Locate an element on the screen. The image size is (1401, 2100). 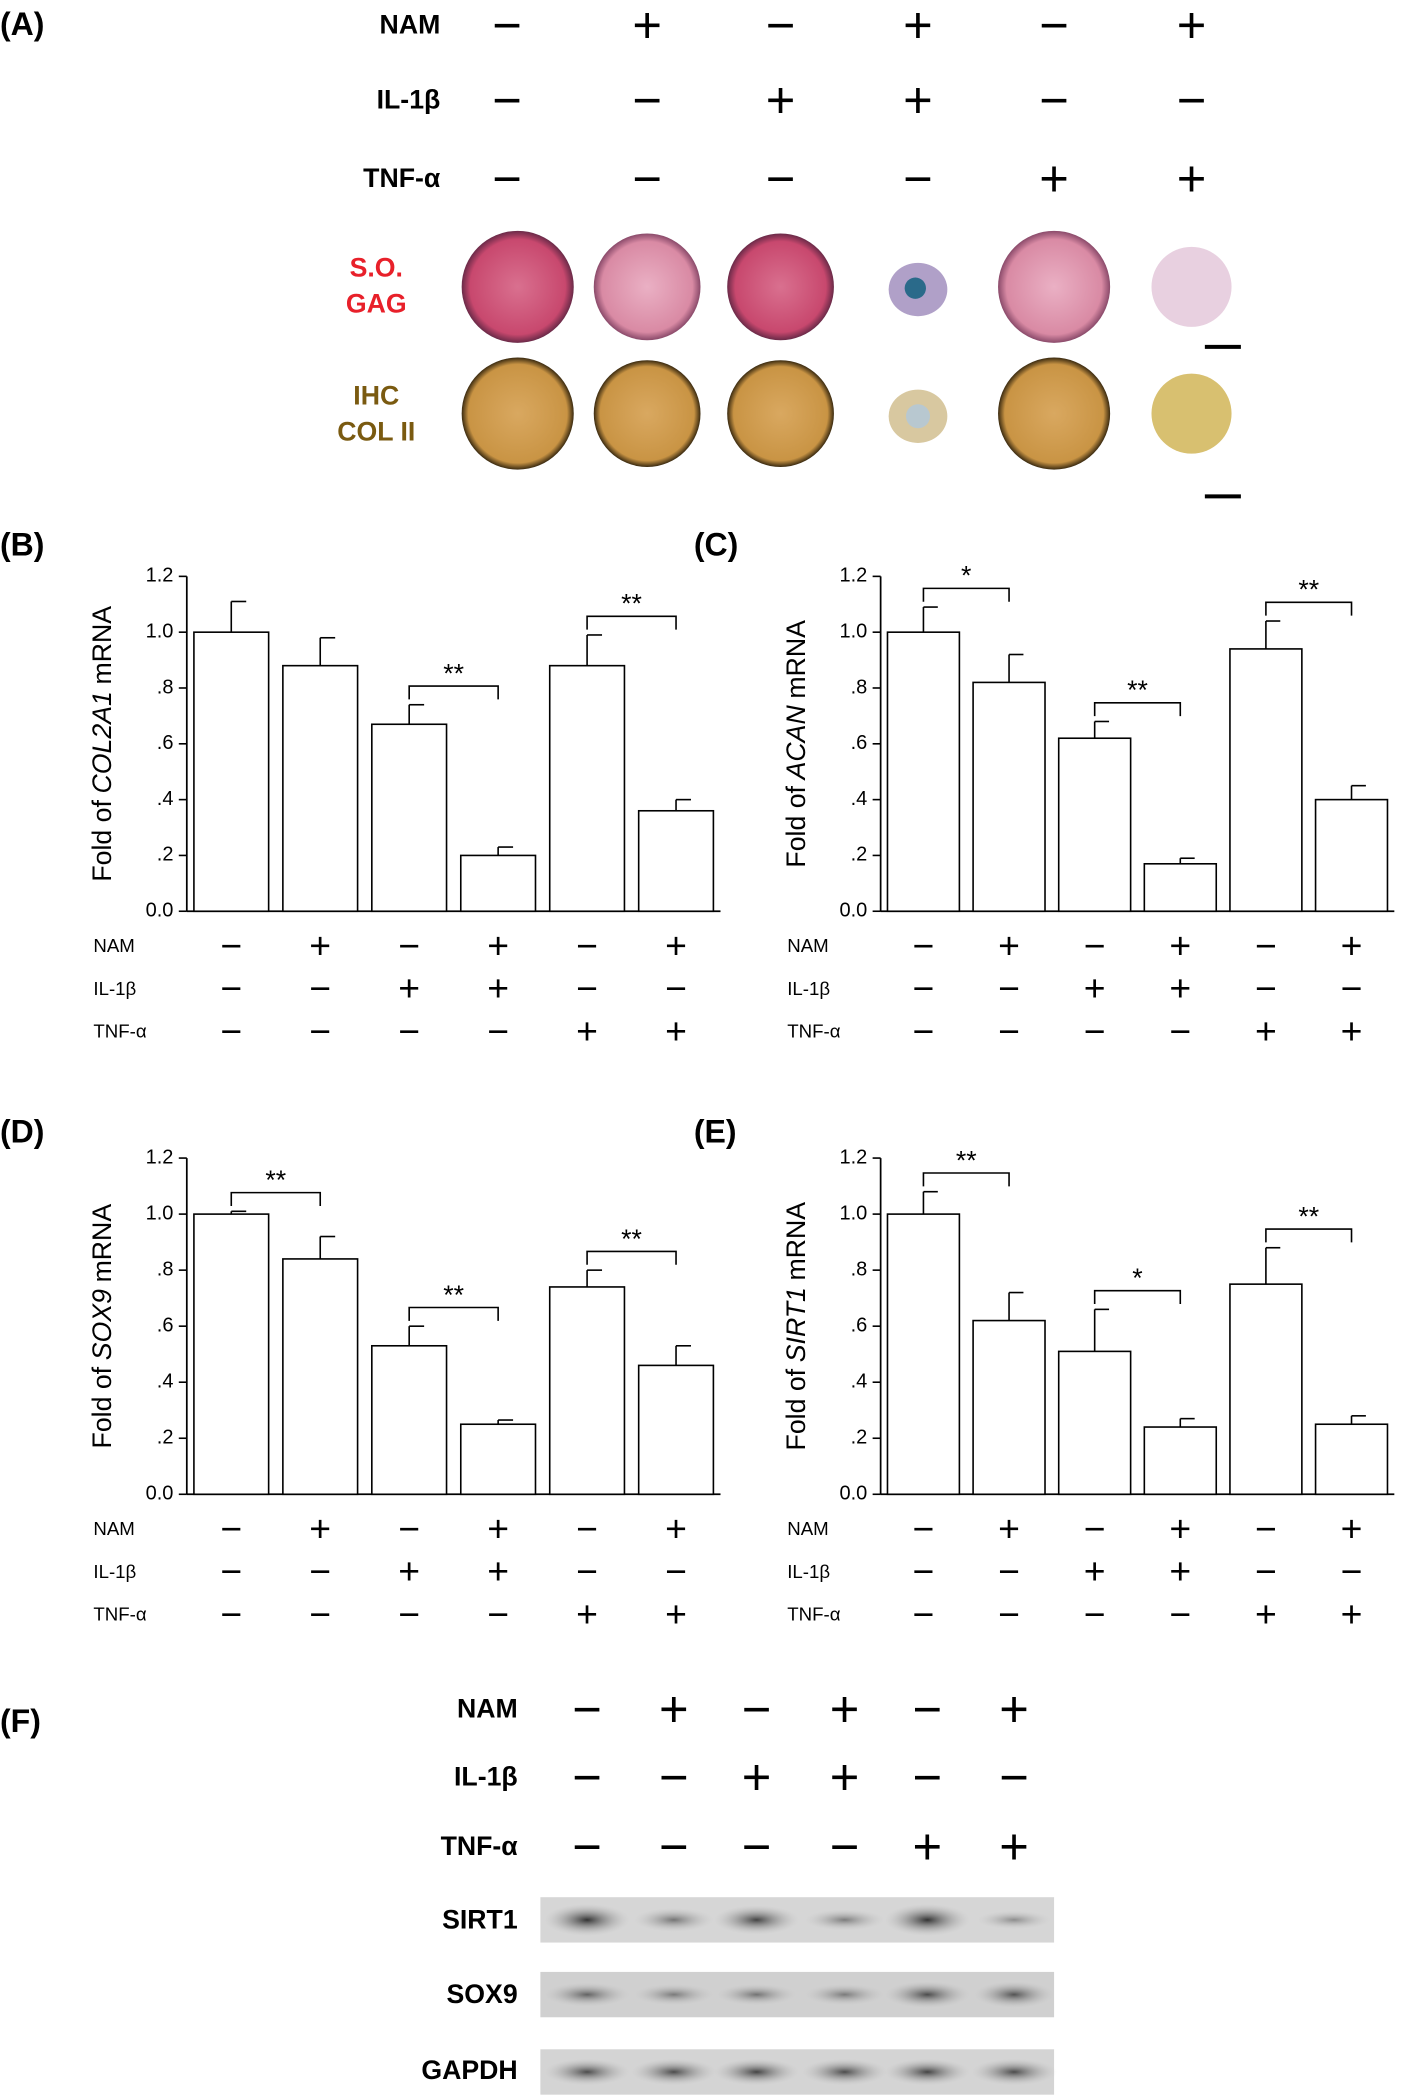
y-tick-label: .4 is located at coordinates (165, 1381).